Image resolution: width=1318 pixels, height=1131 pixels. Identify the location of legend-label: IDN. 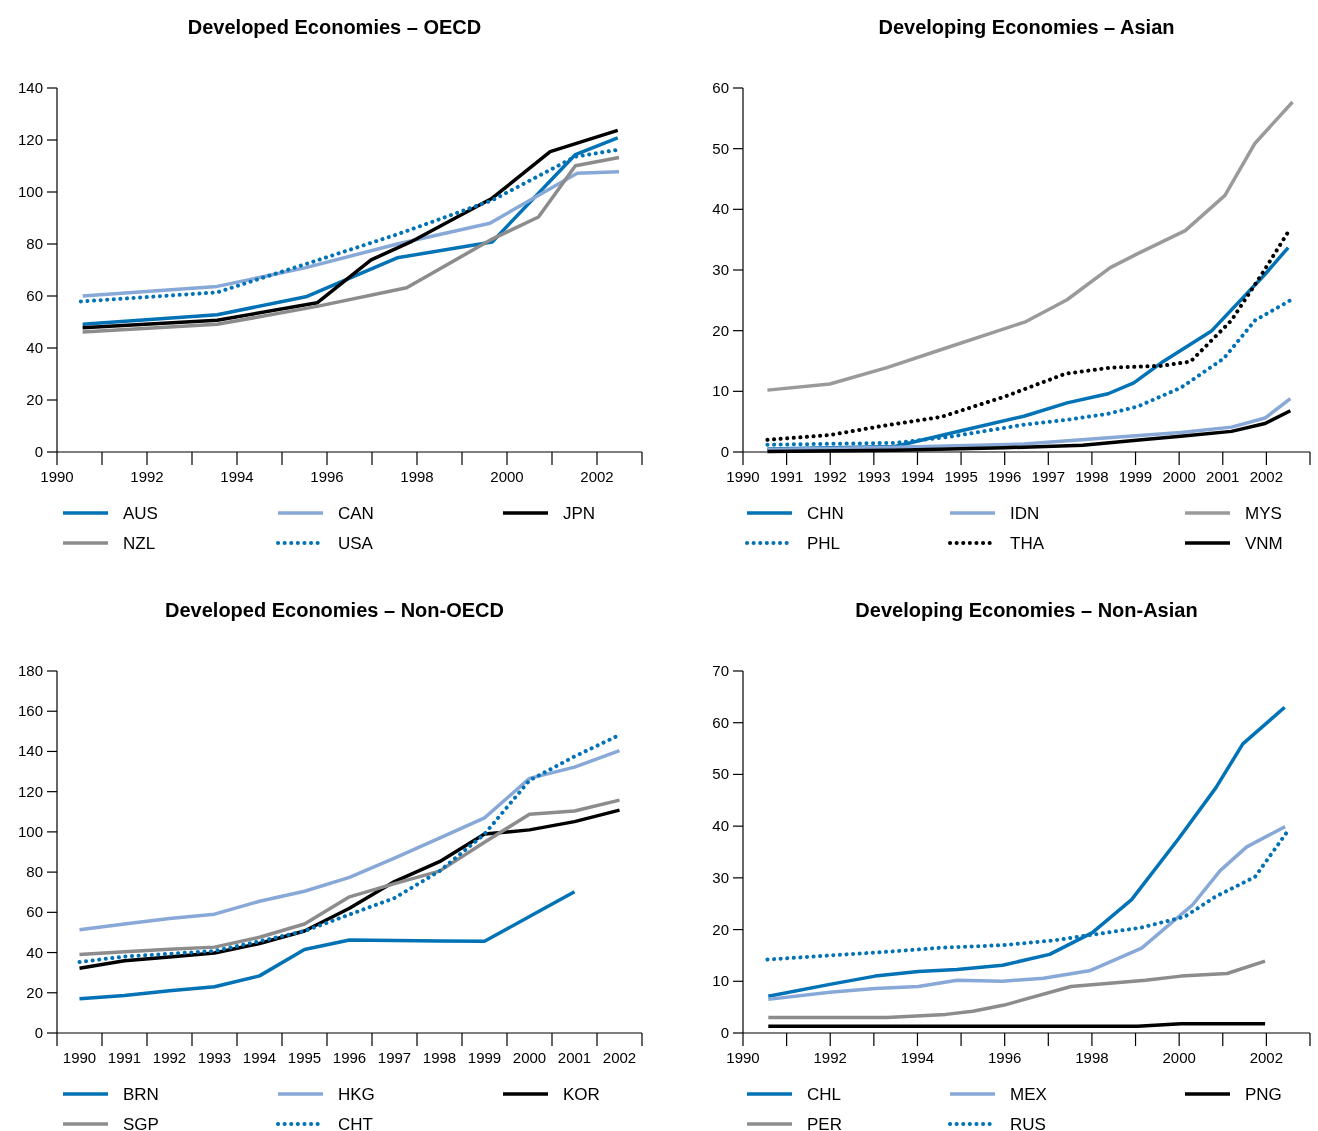
(1025, 513).